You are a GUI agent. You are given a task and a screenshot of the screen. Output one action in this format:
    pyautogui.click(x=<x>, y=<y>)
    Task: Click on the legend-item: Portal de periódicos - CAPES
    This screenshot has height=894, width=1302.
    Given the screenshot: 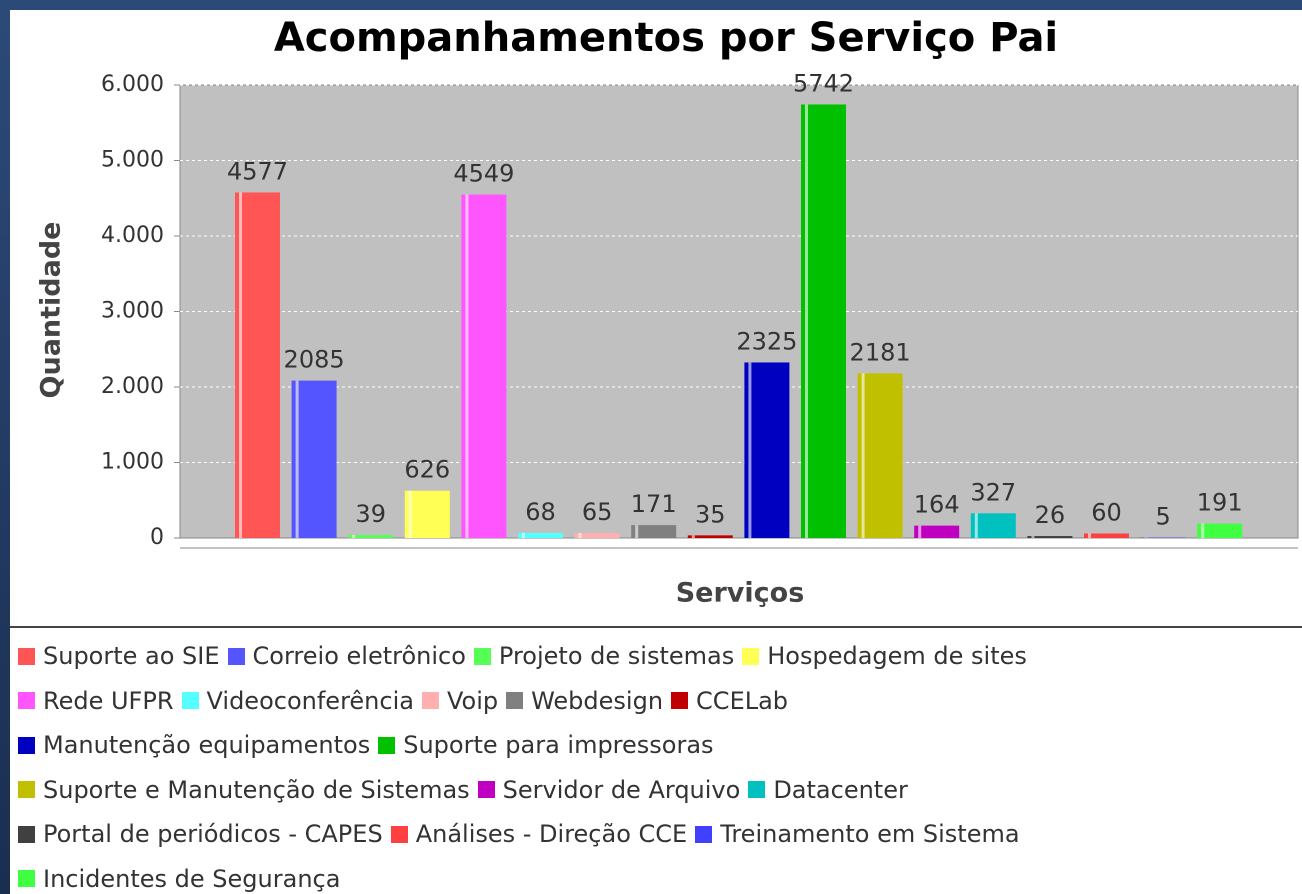 What is the action you would take?
    pyautogui.click(x=200, y=834)
    